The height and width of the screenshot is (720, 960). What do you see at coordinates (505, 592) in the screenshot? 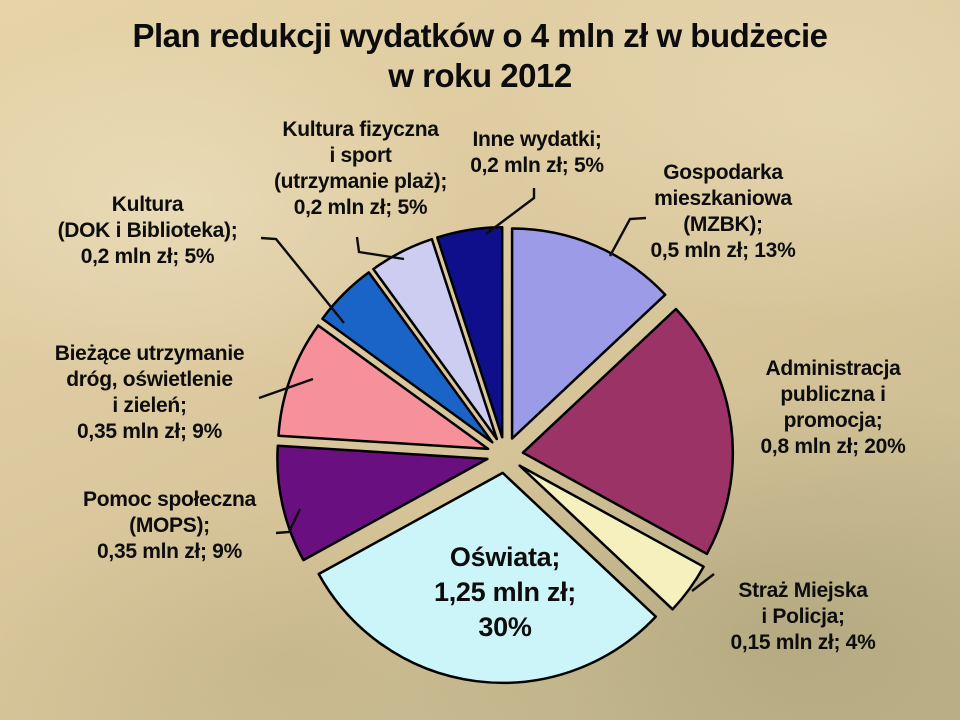
I see `callout-oswiata: Oświata; 1,25 mln zł; 30%` at bounding box center [505, 592].